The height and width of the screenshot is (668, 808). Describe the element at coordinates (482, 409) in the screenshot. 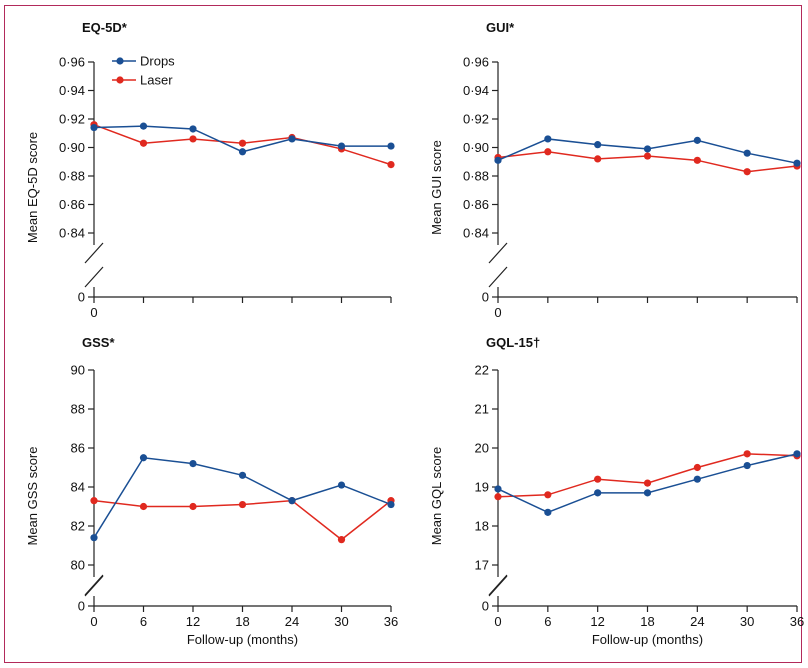

I see `y-tick-label: 21` at that location.